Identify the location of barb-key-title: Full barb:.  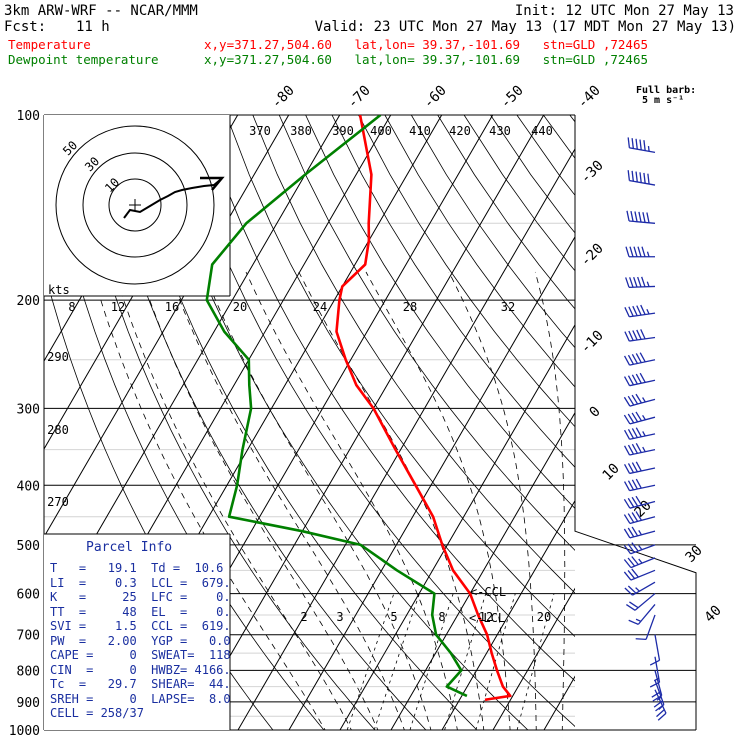
(666, 90).